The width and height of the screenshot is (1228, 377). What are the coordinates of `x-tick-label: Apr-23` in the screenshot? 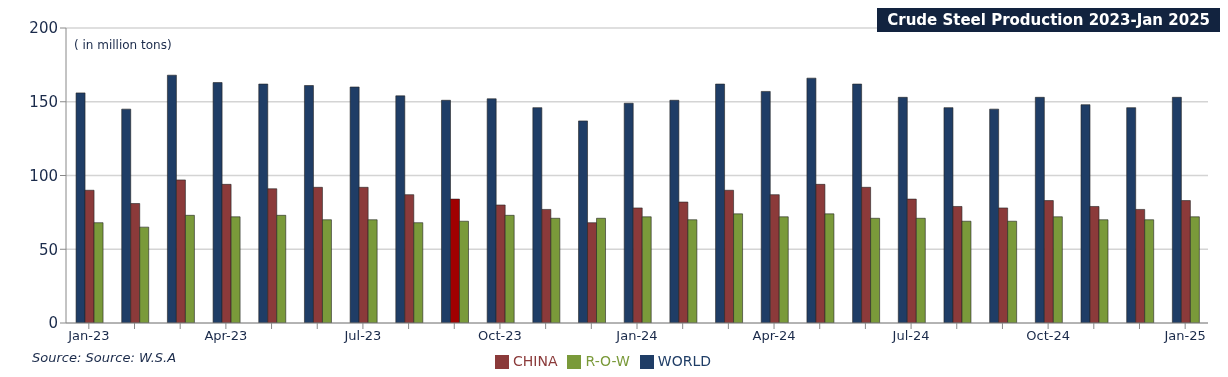 It's located at (226, 336).